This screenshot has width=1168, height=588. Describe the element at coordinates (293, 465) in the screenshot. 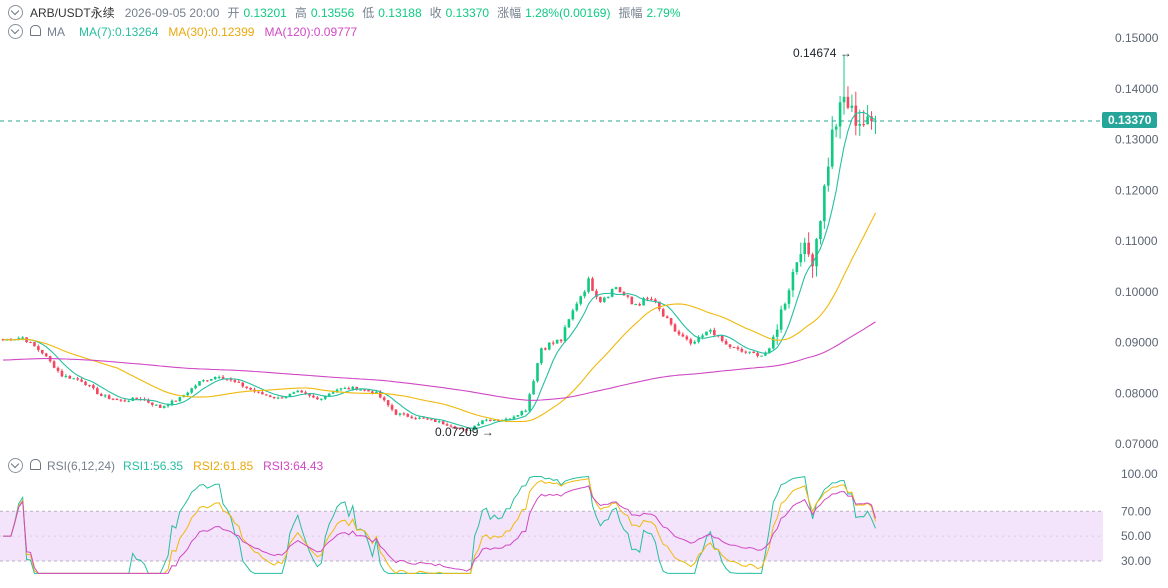

I see `rsi3-value: RSI3:64.43` at that location.